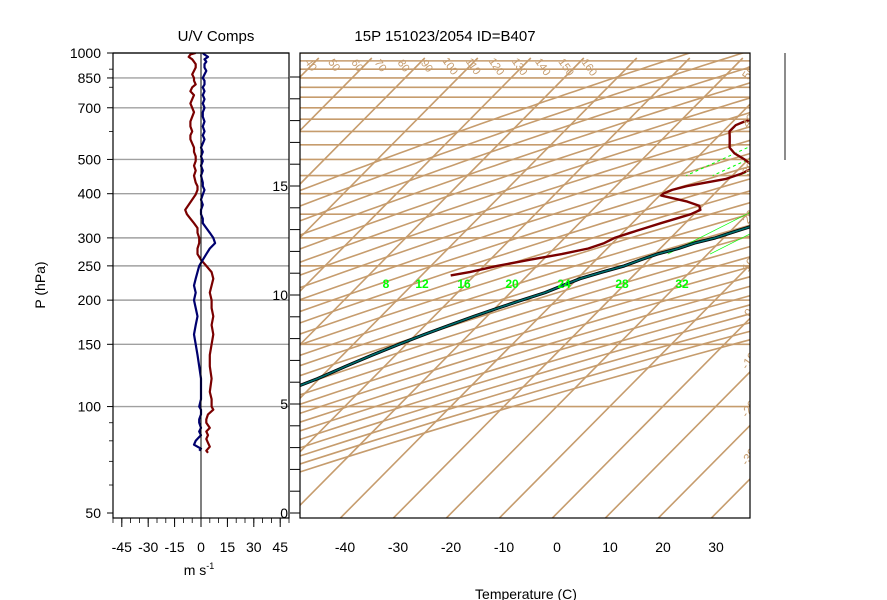  I want to click on uv-x-tick-label: -45, so click(122, 547).